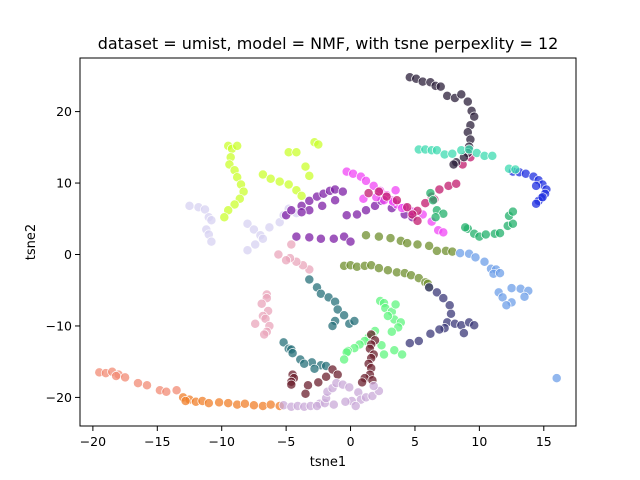 This screenshot has height=480, width=640. I want to click on x-tick-label: −20, so click(93, 441).